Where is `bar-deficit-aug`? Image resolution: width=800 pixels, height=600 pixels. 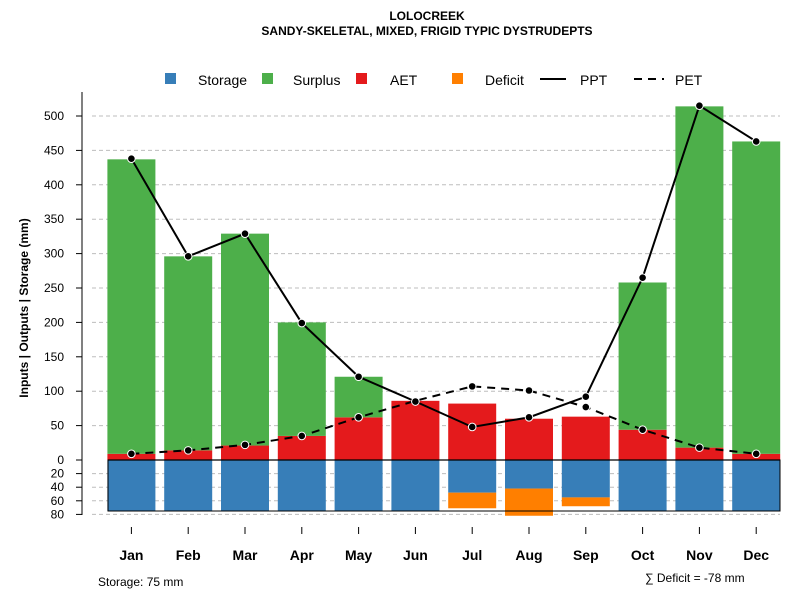
bar-deficit-aug is located at coordinates (529, 502).